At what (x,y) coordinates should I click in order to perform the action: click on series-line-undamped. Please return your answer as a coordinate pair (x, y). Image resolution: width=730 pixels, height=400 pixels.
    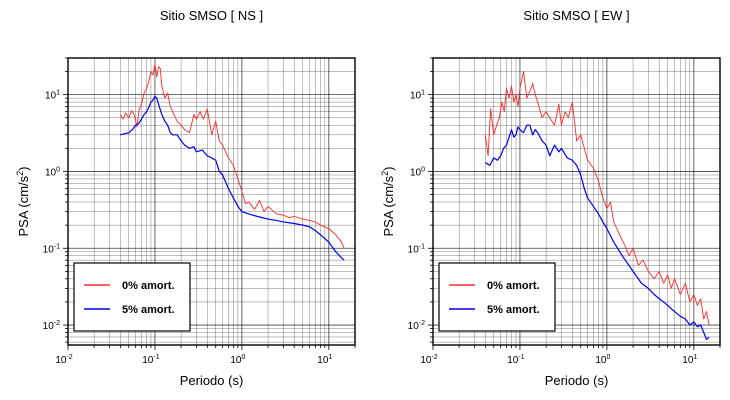
    Looking at the image, I should click on (232, 156).